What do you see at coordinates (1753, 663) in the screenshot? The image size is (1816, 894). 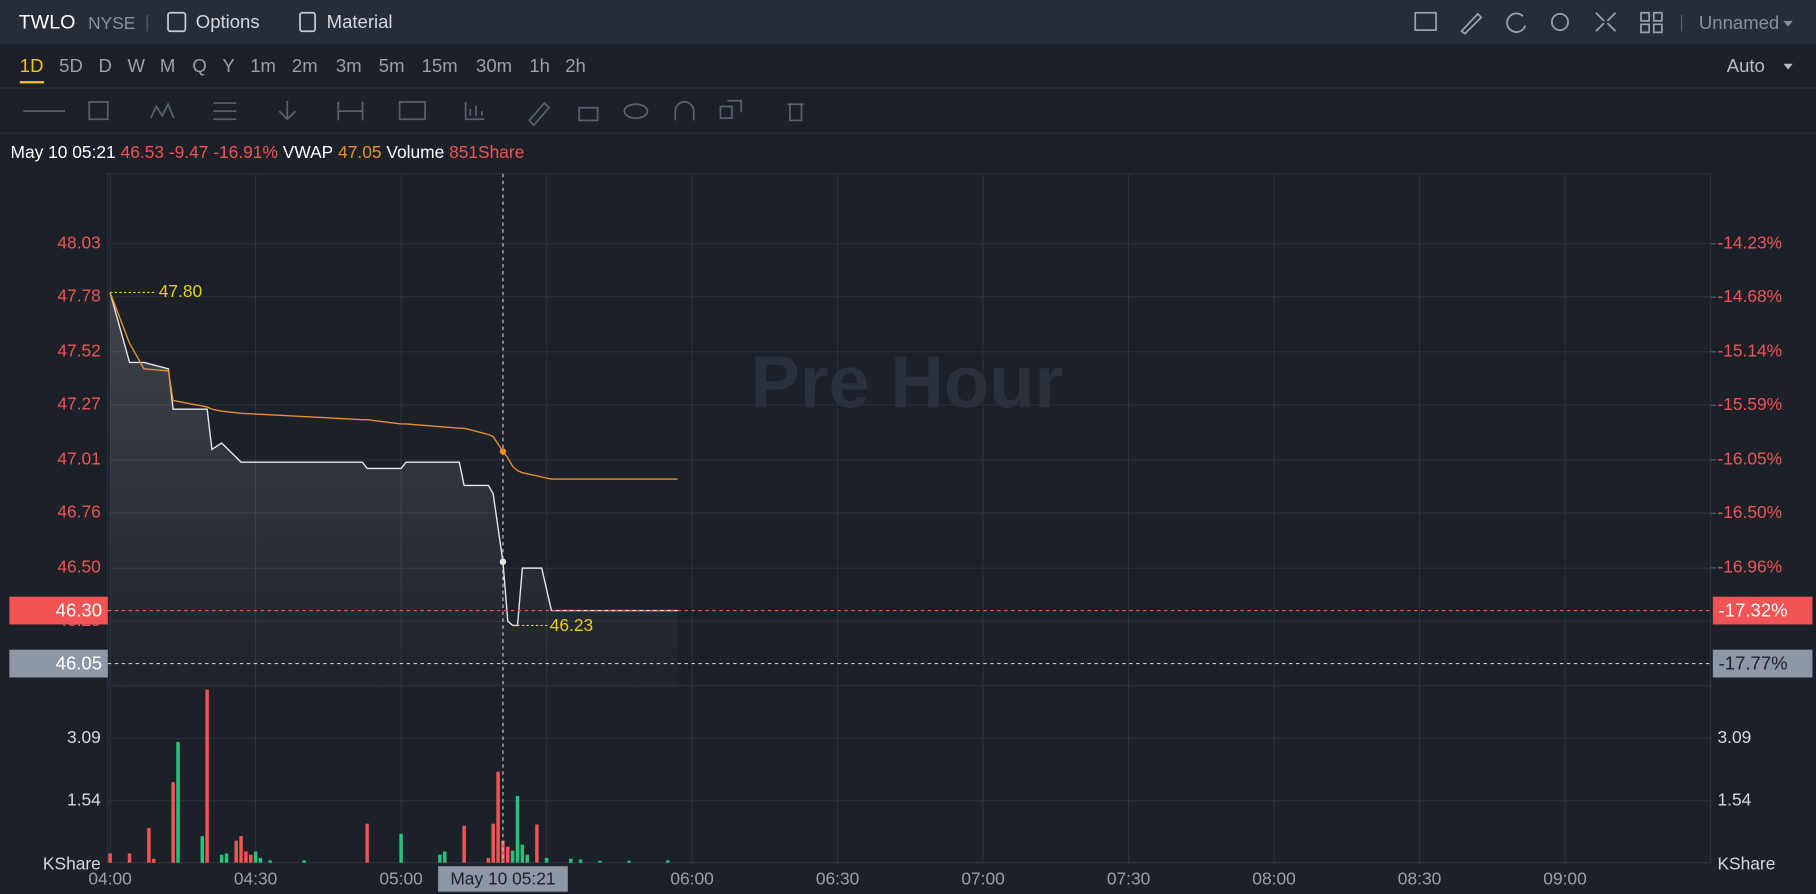 I see `crosshair-percent-label: -17.77%` at bounding box center [1753, 663].